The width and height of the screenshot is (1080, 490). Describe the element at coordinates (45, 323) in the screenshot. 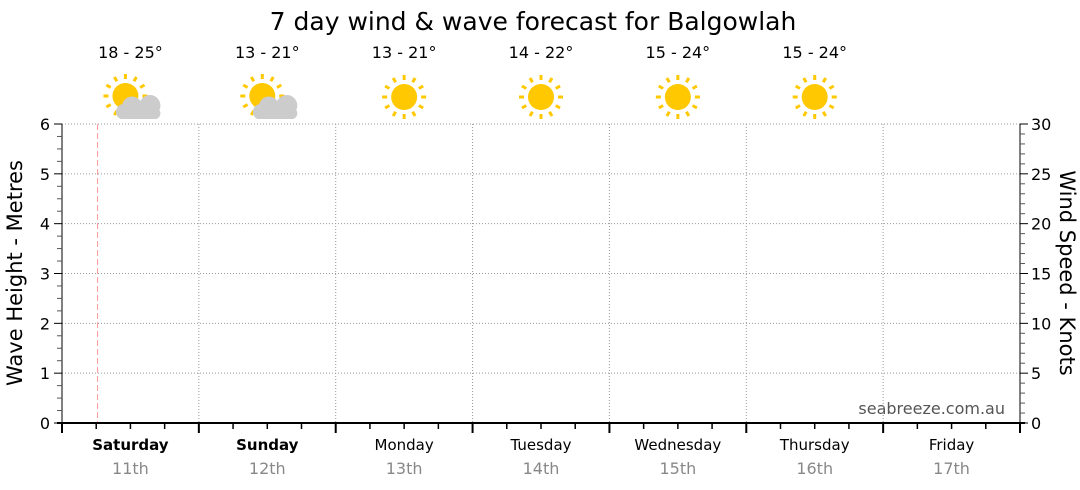

I see `y-tick-label: 2` at that location.